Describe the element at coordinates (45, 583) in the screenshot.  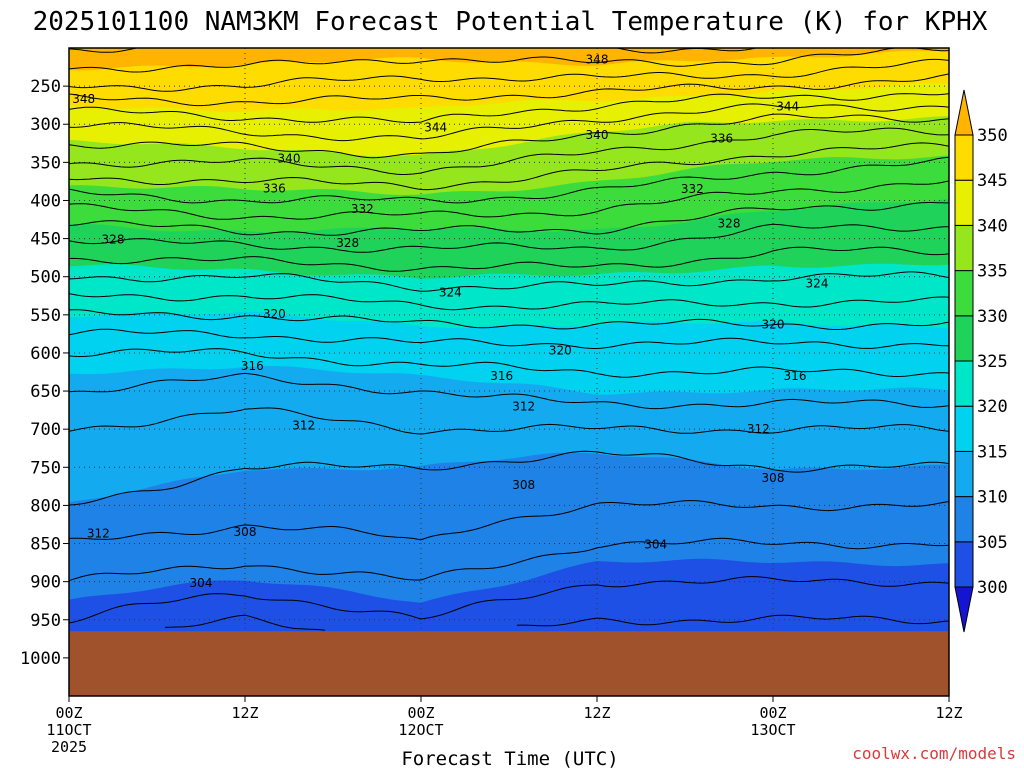
I see `y-tick-label-900: 900` at that location.